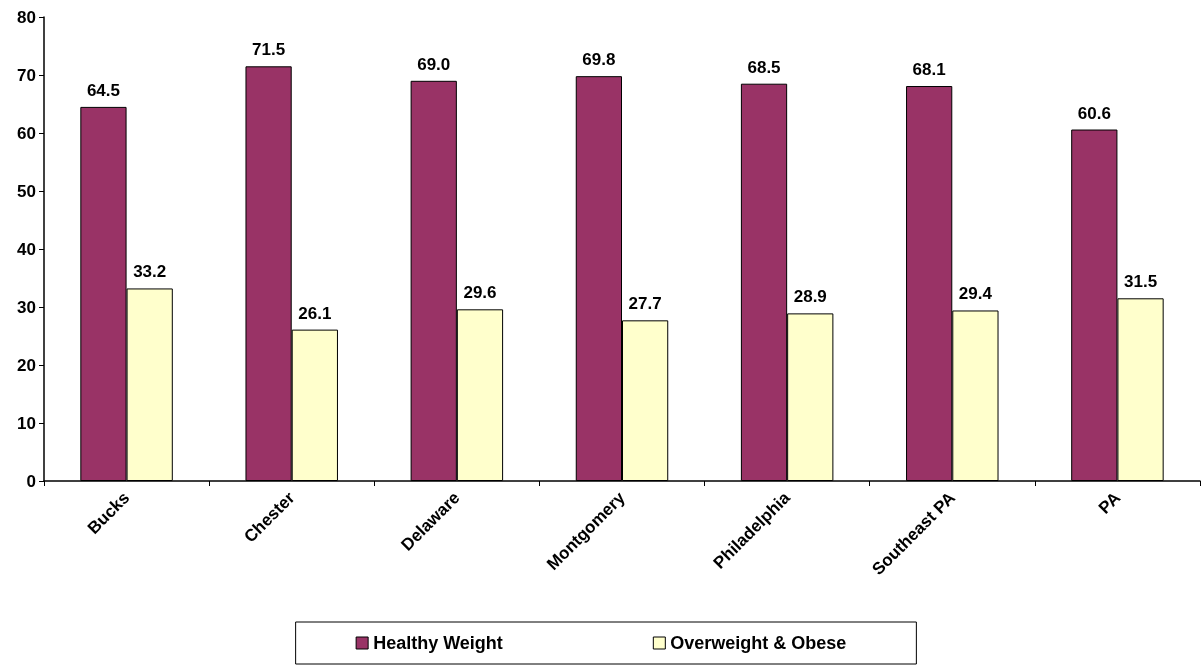 This screenshot has width=1202, height=672. I want to click on legend-label: Healthy Weight, so click(438, 643).